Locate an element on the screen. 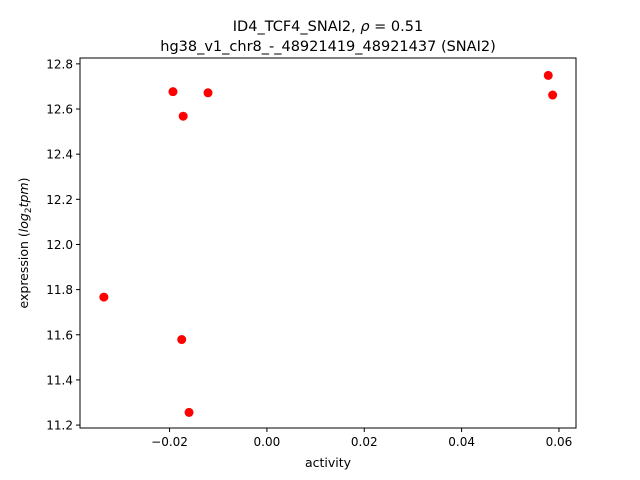 The image size is (640, 480). title-prefix: ID4_TCF4_SNAI2, is located at coordinates (297, 27).